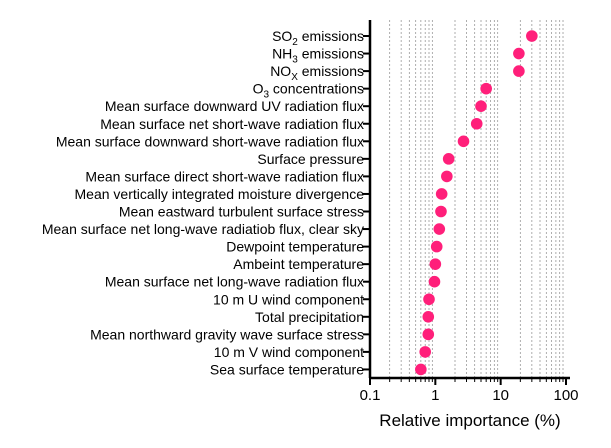 The image size is (611, 448). I want to click on y-tick-label: SO2 emissions, so click(318, 38).